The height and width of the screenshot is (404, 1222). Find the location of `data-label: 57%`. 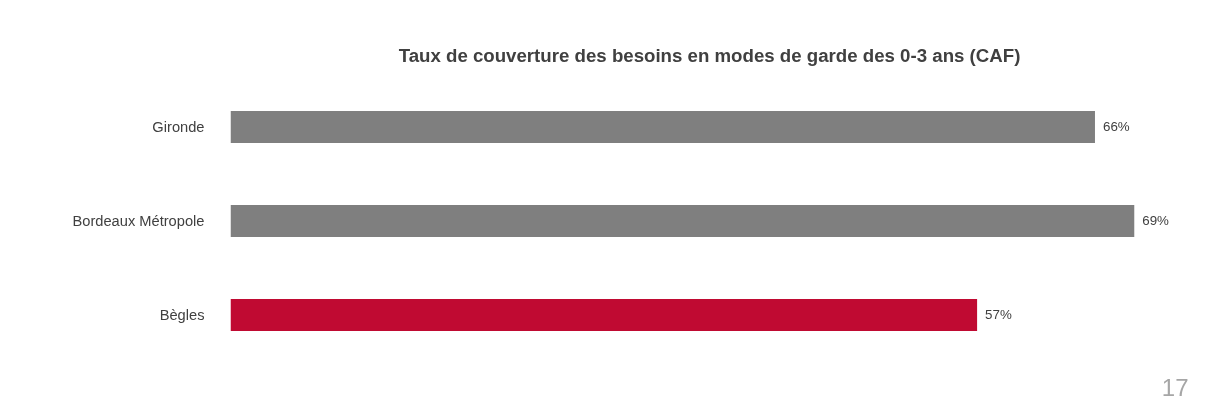

data-label: 57% is located at coordinates (998, 315).